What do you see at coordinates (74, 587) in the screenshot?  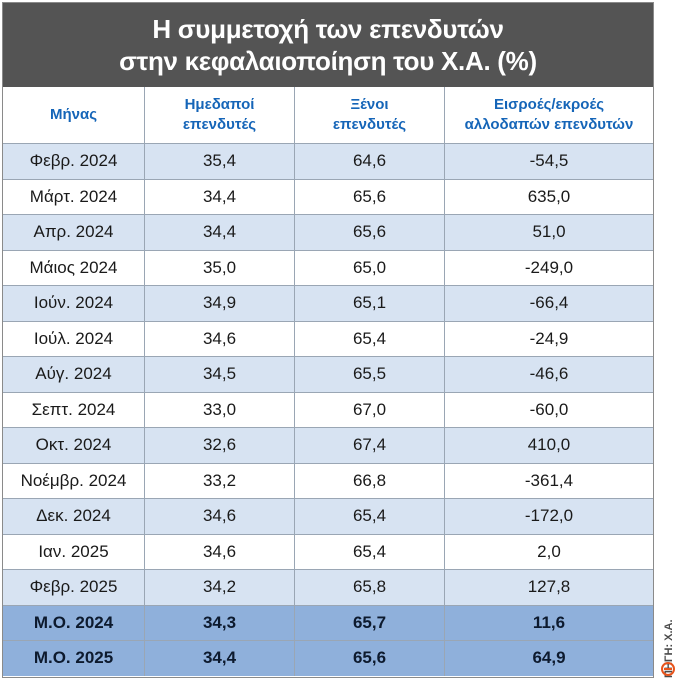 I see `cell-month: Φεβρ. 2025` at bounding box center [74, 587].